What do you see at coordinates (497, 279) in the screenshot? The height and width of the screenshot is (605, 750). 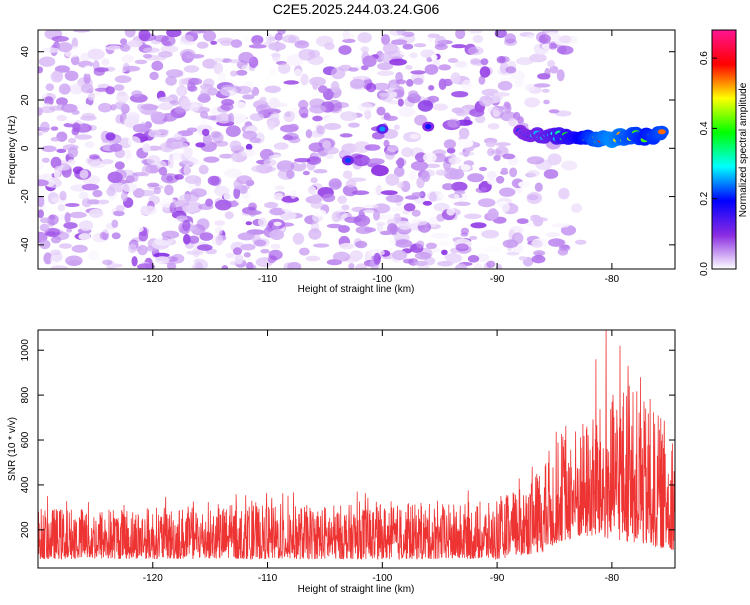 I see `x-tick-label: -90` at bounding box center [497, 279].